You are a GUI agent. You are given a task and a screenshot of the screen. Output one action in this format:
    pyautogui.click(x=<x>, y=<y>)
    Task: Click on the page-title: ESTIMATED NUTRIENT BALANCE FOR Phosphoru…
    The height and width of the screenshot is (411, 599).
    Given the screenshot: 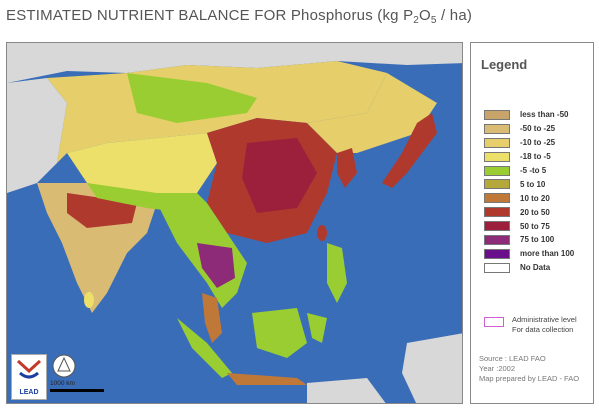 What is the action you would take?
    pyautogui.click(x=239, y=16)
    